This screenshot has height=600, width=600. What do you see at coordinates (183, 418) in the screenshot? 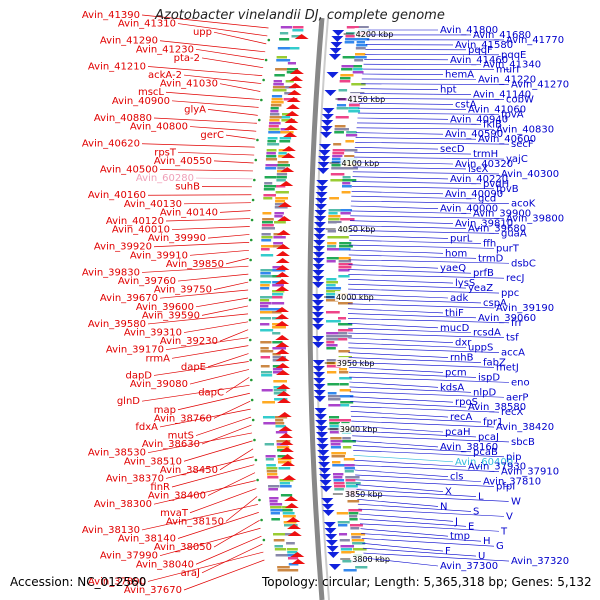
I see `gene-label-left: Avin_38760` at bounding box center [183, 418].